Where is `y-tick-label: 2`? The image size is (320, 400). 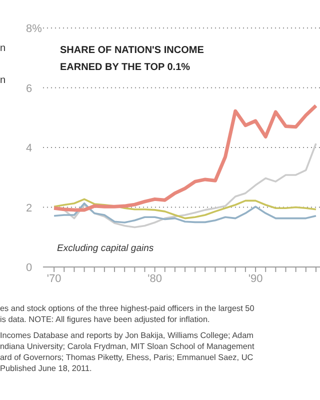 y-tick-label: 2 is located at coordinates (29, 208).